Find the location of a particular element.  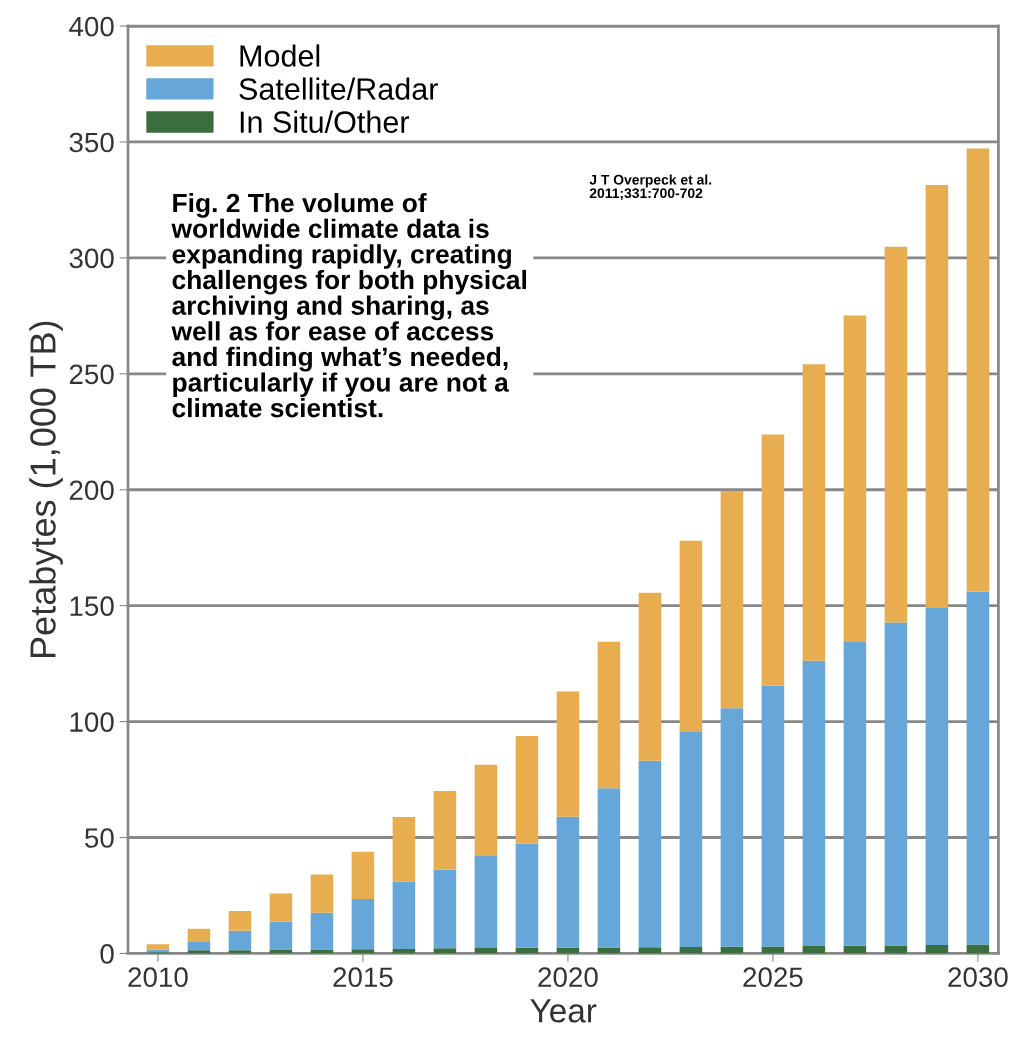

x-tick-label: 2010 is located at coordinates (158, 977).